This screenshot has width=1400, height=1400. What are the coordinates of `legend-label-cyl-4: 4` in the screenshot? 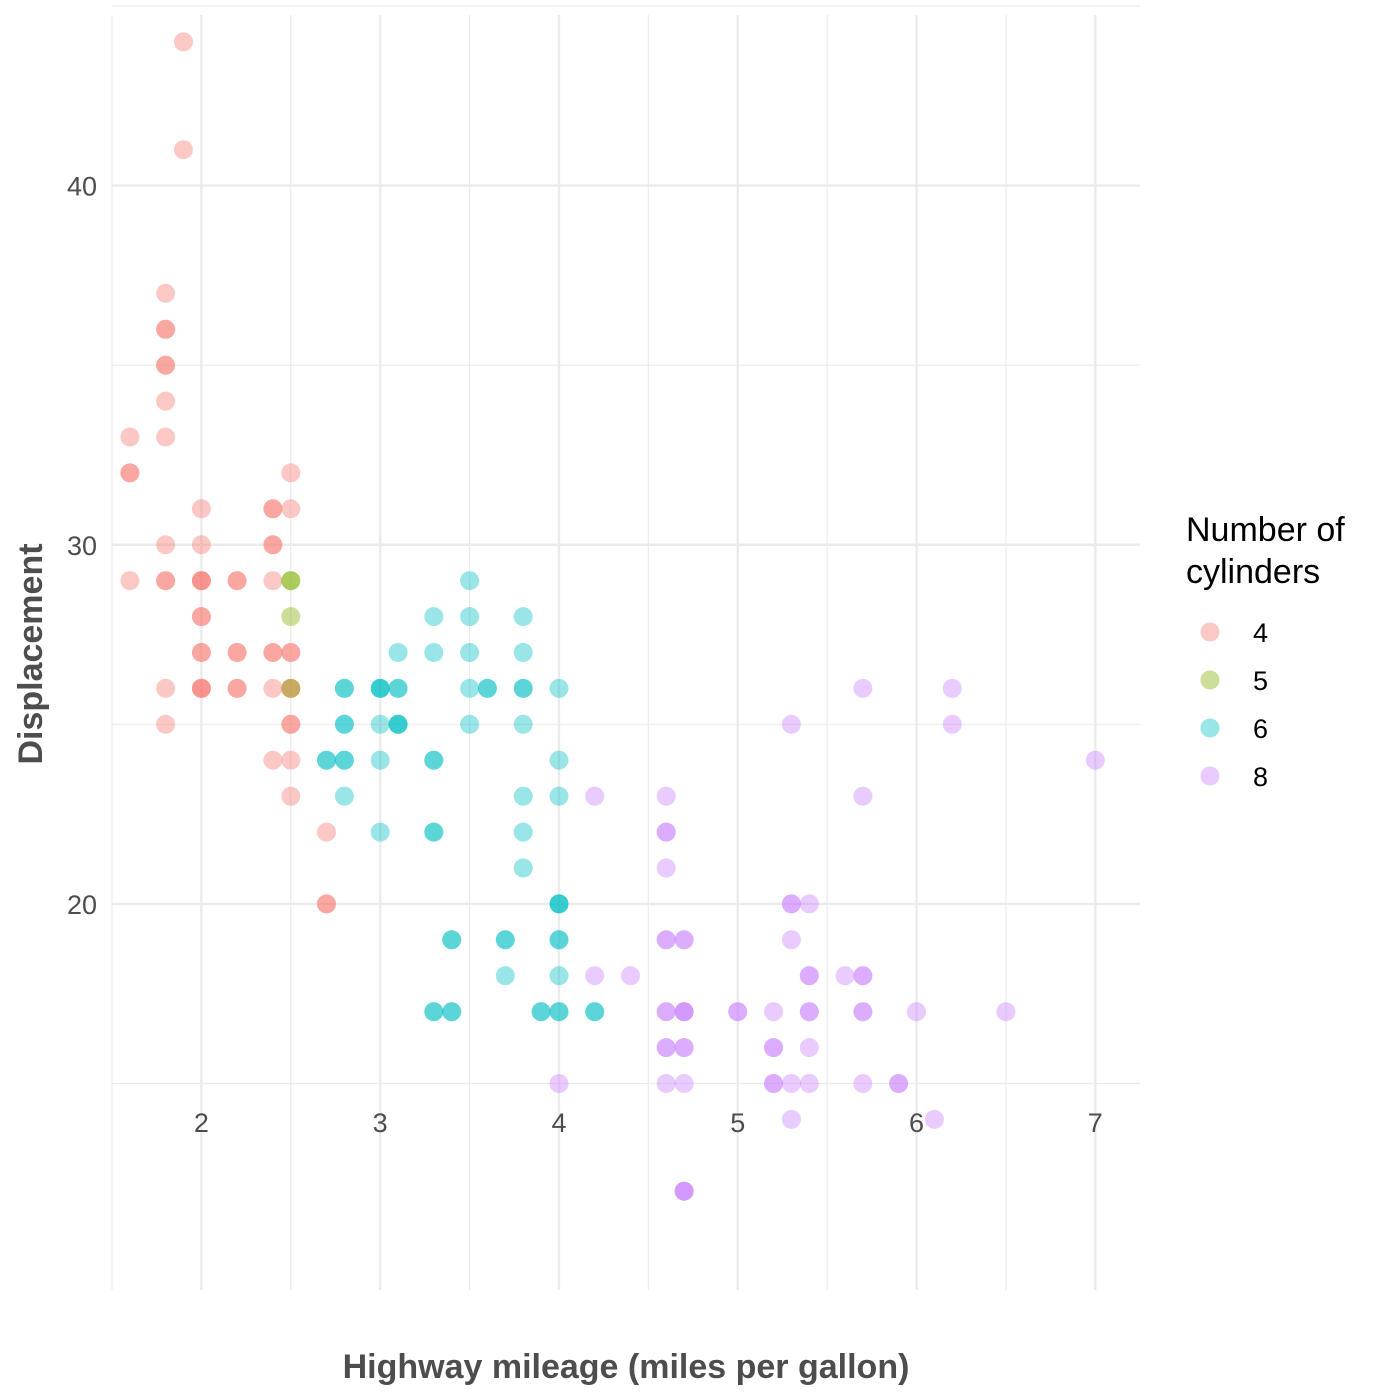 It's located at (1260, 633).